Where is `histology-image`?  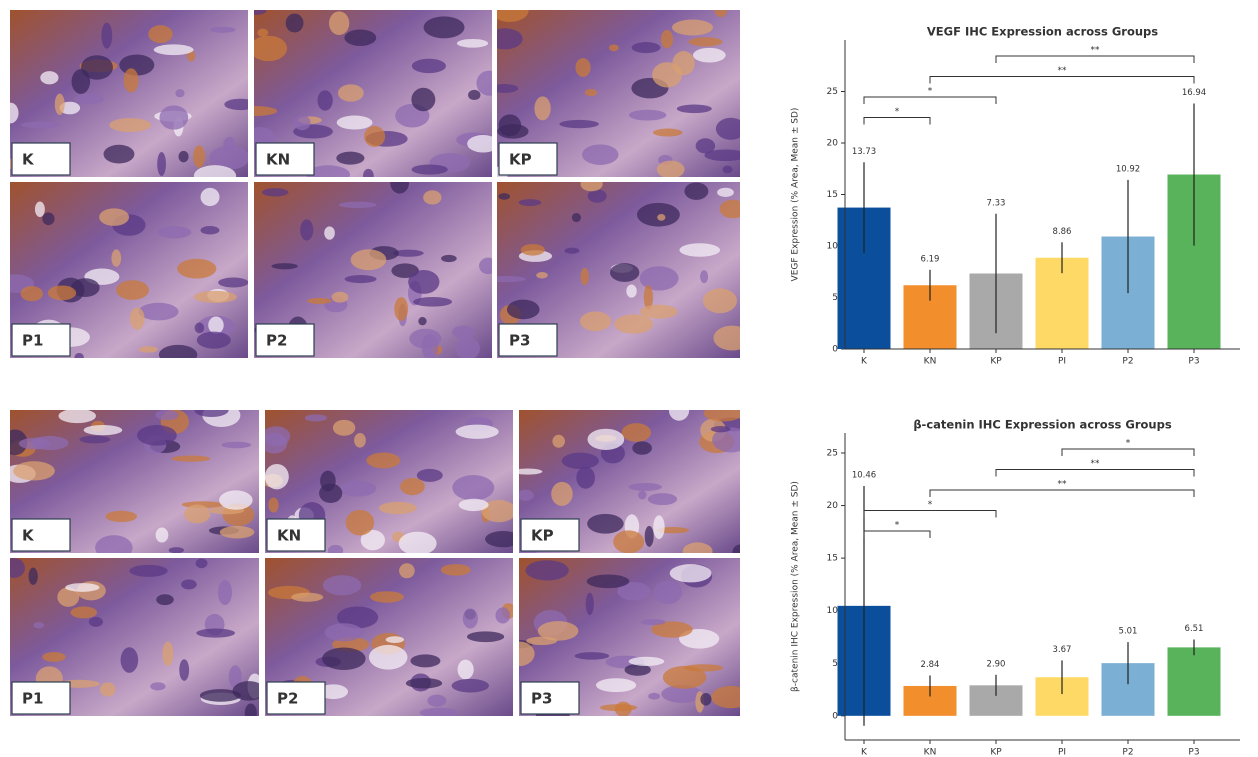 histology-image is located at coordinates (629, 637).